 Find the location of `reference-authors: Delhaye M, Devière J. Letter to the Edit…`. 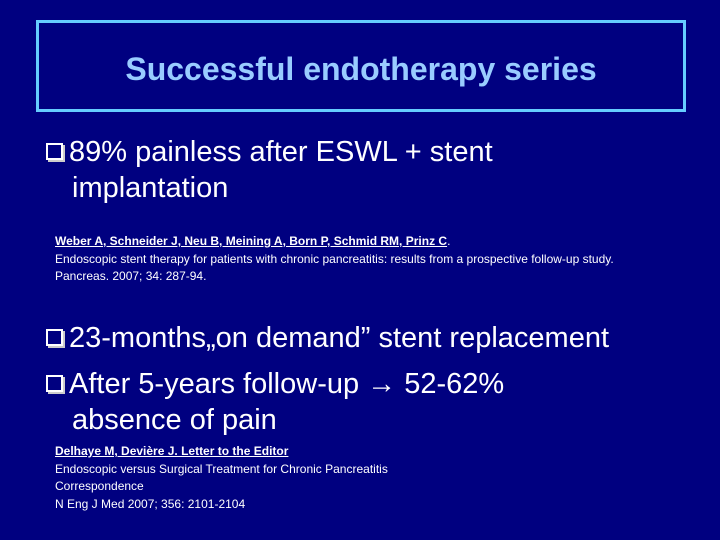

reference-authors: Delhaye M, Devière J. Letter to the Edit… is located at coordinates (172, 451).